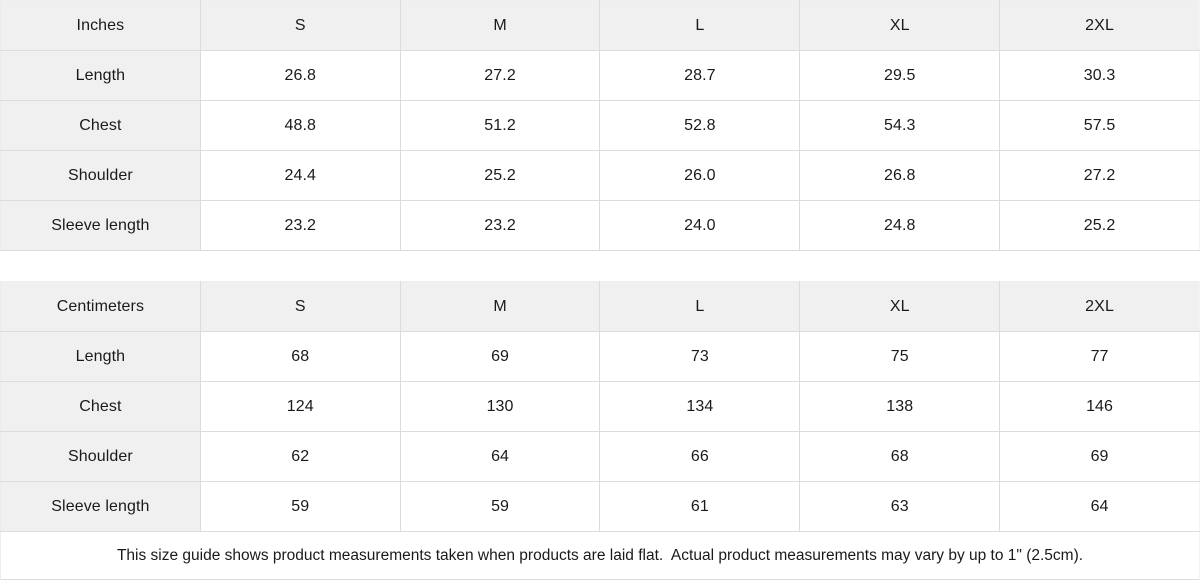 The image size is (1200, 580). What do you see at coordinates (700, 406) in the screenshot?
I see `measurement-cell: 134` at bounding box center [700, 406].